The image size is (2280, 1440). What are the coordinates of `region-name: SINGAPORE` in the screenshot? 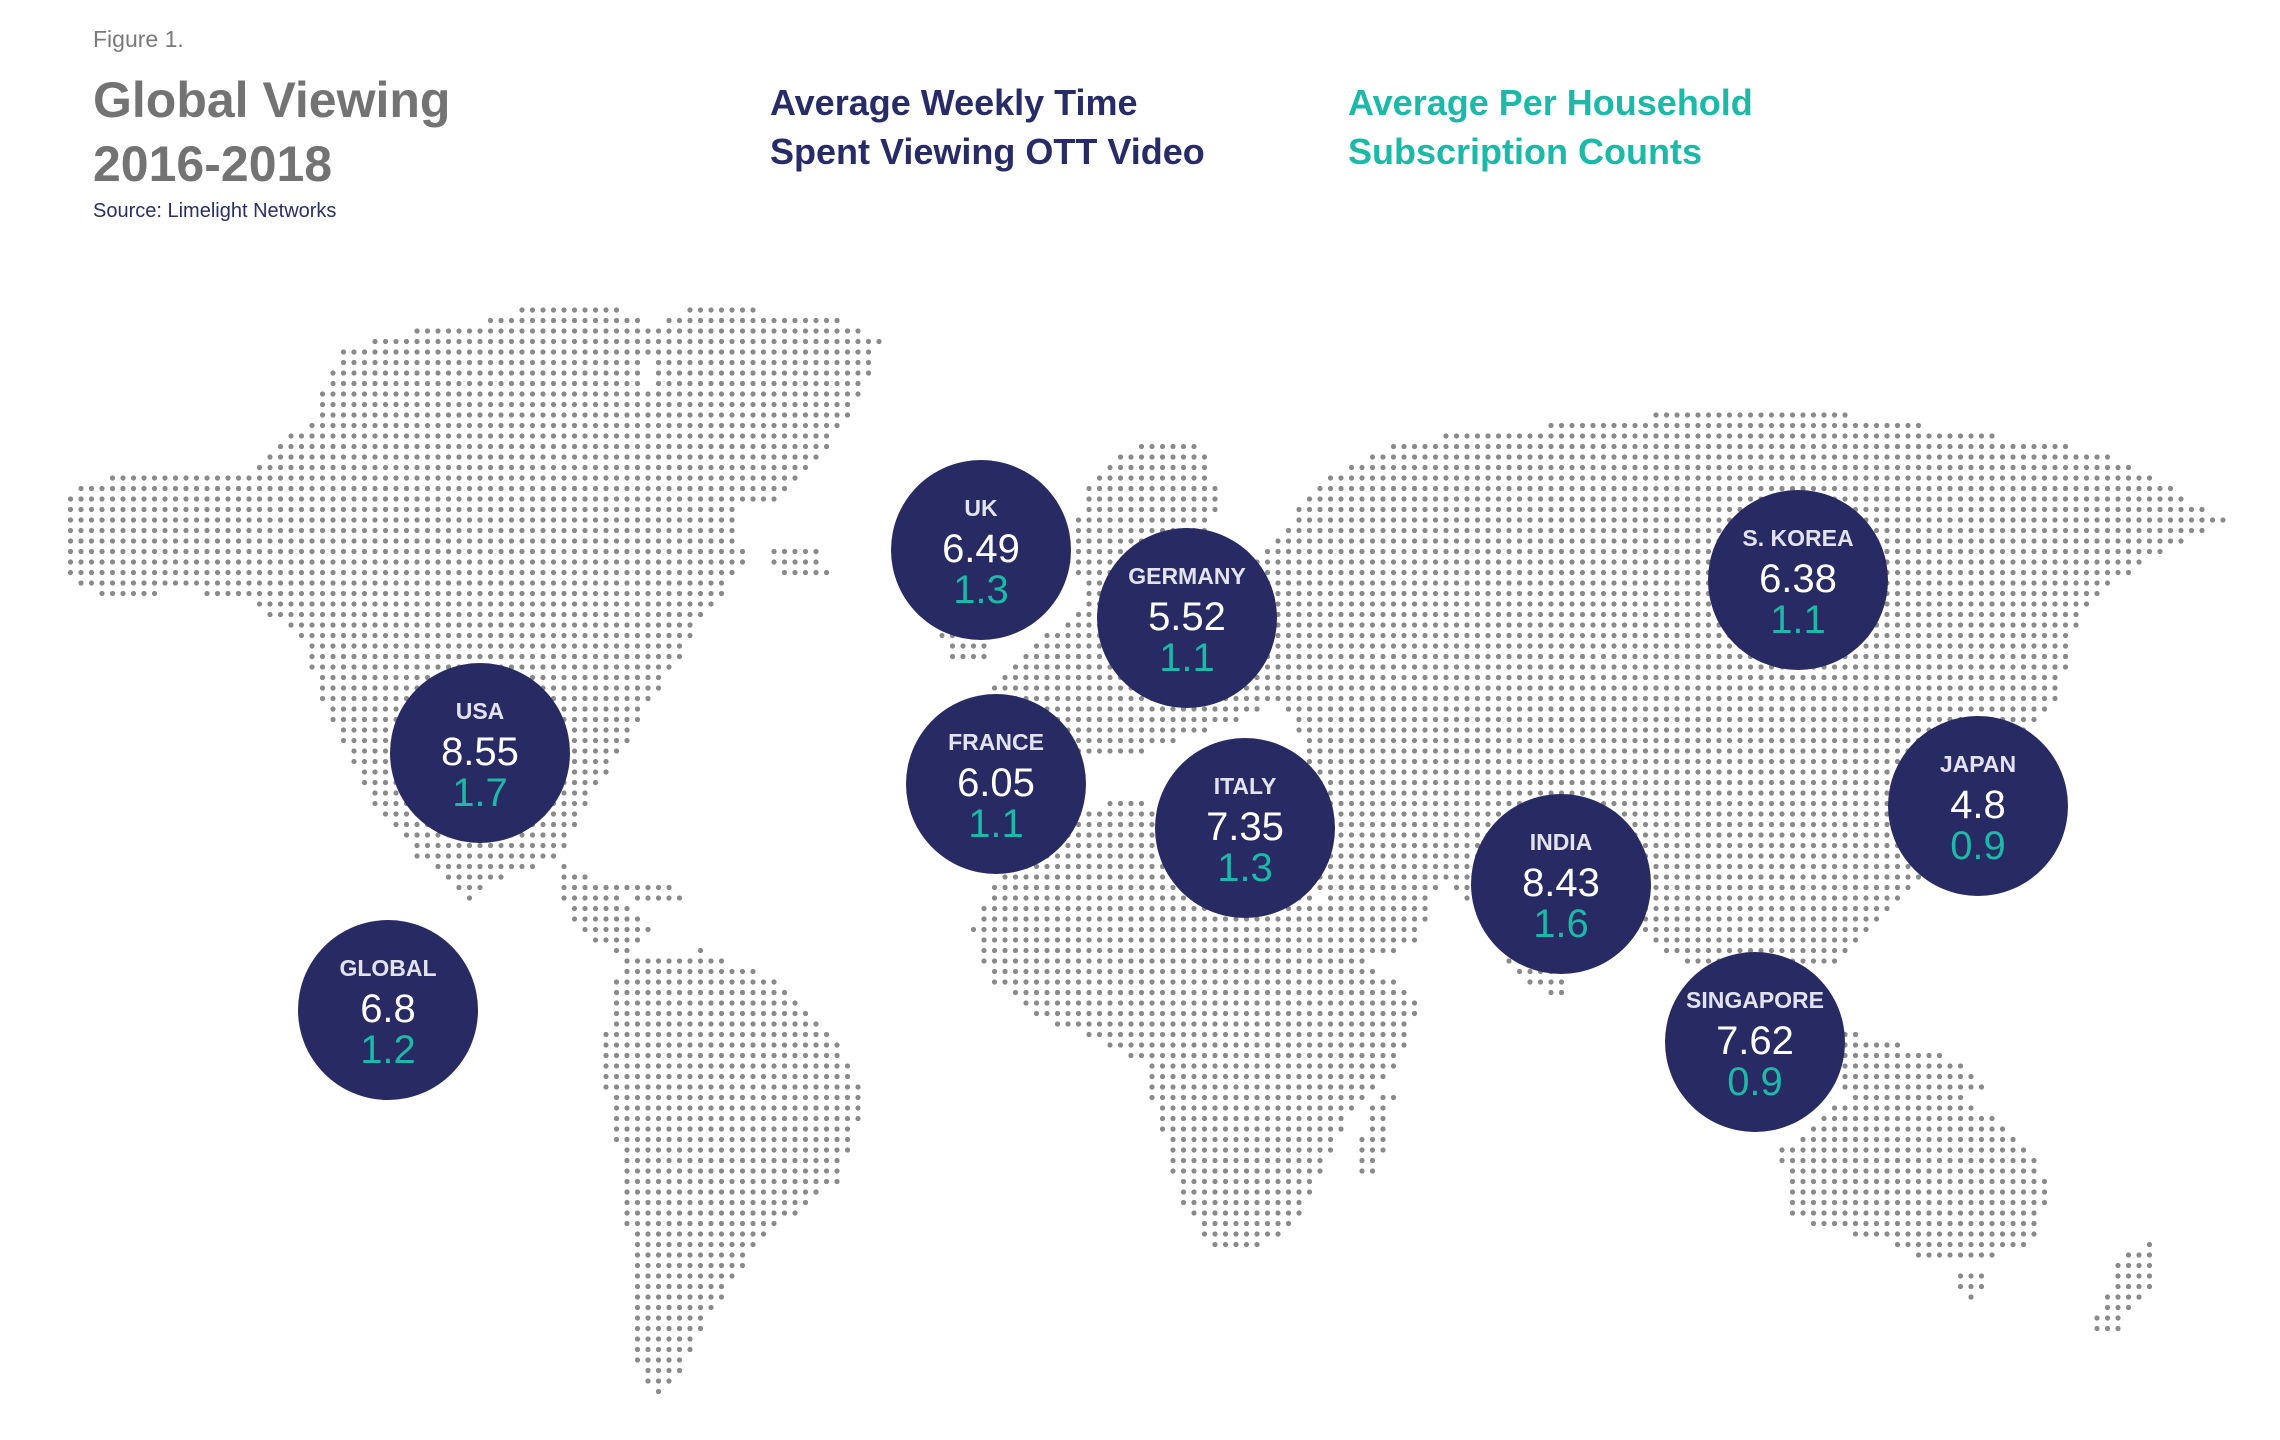 It's located at (1755, 1000).